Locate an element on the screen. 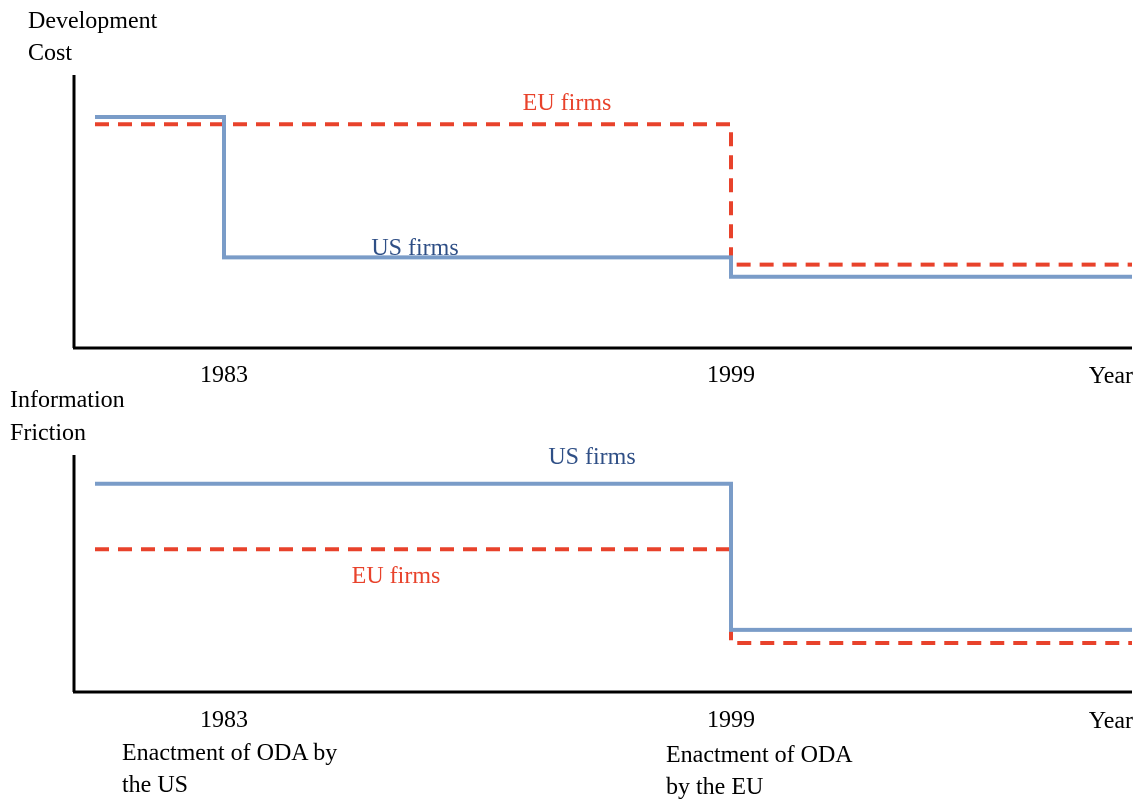 This screenshot has height=803, width=1143. top-tick-label-1983: 1983 is located at coordinates (224, 375).